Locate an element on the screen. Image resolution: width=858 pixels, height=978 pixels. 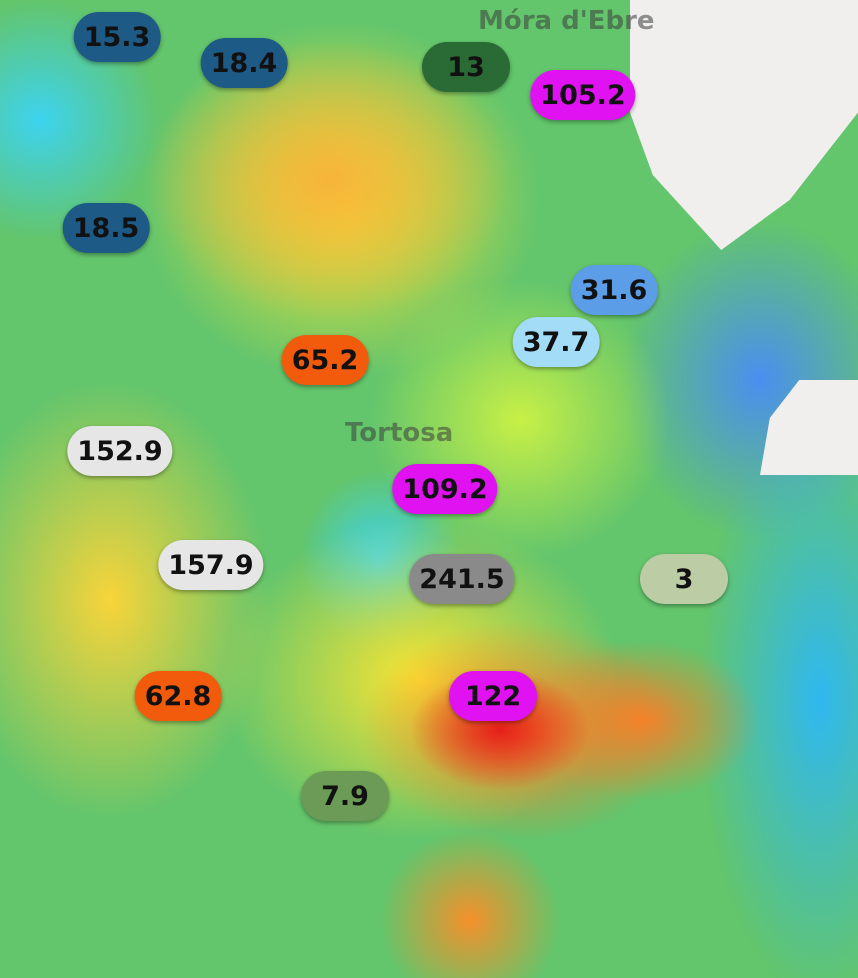
rain-marker: 241.5 is located at coordinates (462, 579).